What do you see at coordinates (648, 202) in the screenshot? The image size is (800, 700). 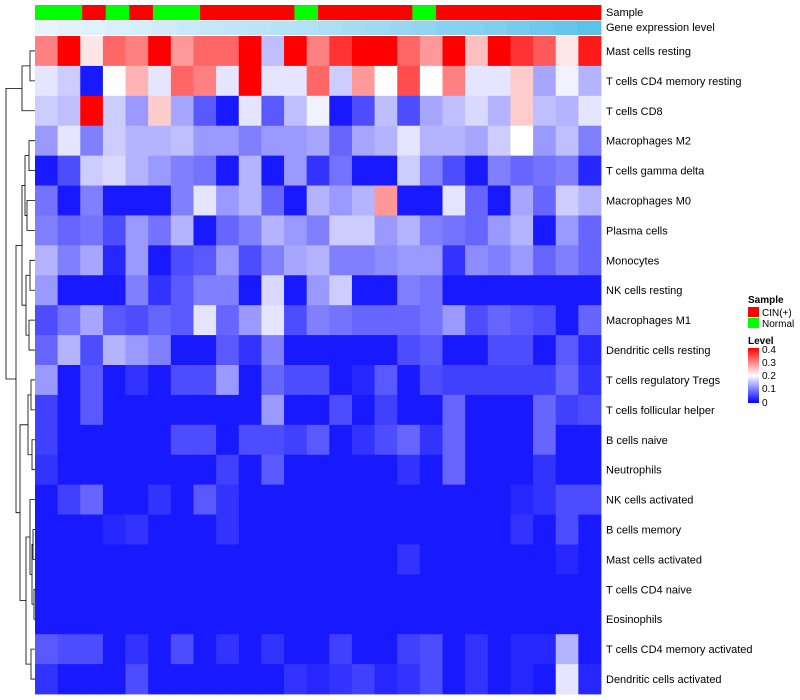 I see `row-label: Macrophages M0` at bounding box center [648, 202].